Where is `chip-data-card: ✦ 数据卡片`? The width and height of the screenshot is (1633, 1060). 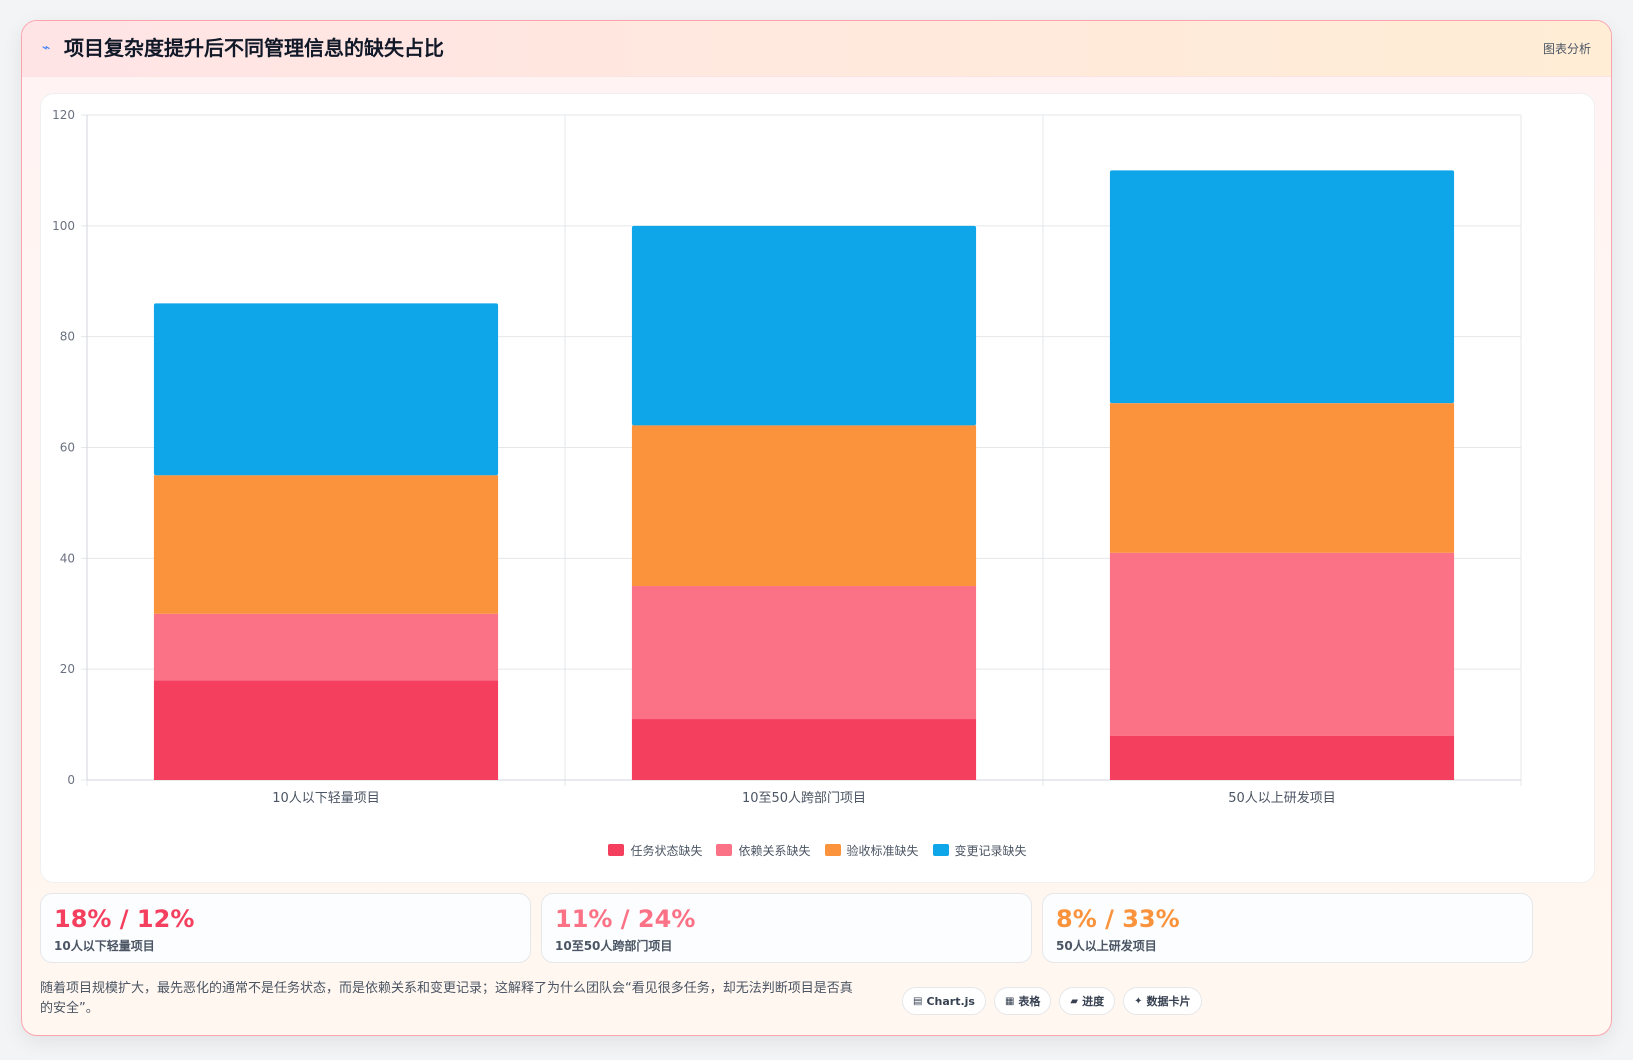 chip-data-card: ✦ 数据卡片 is located at coordinates (1162, 1001).